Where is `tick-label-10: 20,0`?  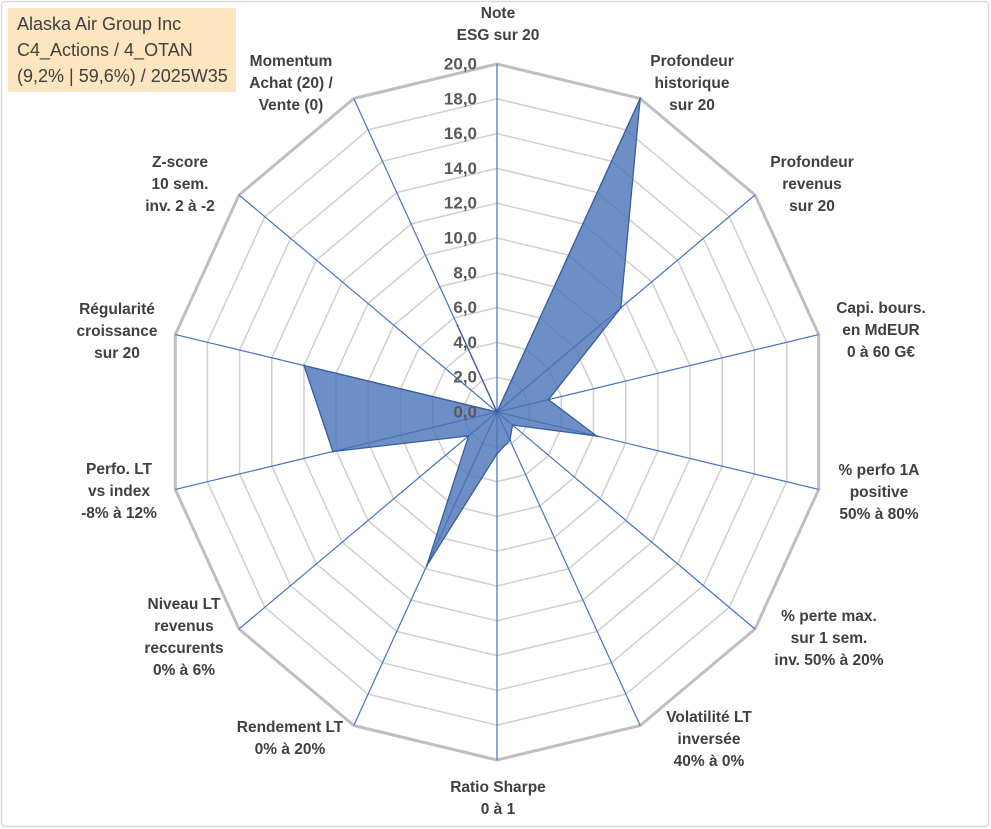
tick-label-10: 20,0 is located at coordinates (460, 63).